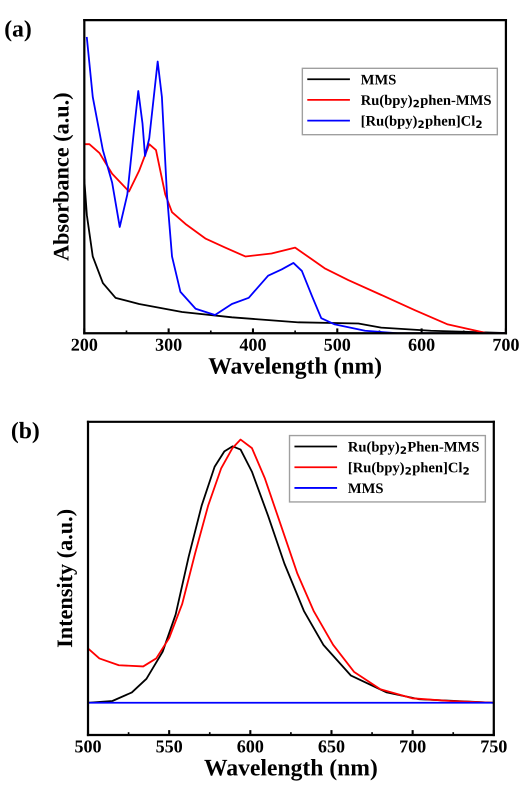 The height and width of the screenshot is (805, 527). Describe the element at coordinates (63, 177) in the screenshot. I see `y-axis-title: Absorbance (a.u.)` at that location.